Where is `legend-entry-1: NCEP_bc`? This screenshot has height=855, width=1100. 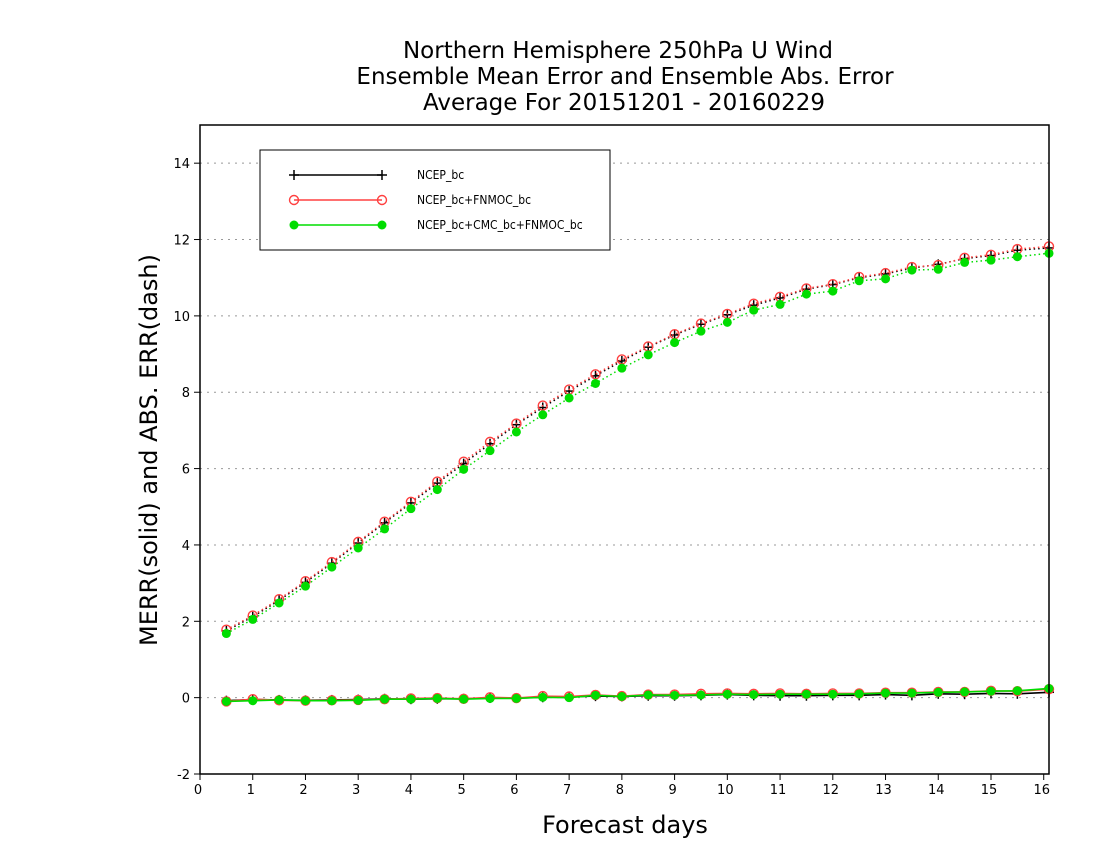
legend-entry-1: NCEP_bc is located at coordinates (376, 175).